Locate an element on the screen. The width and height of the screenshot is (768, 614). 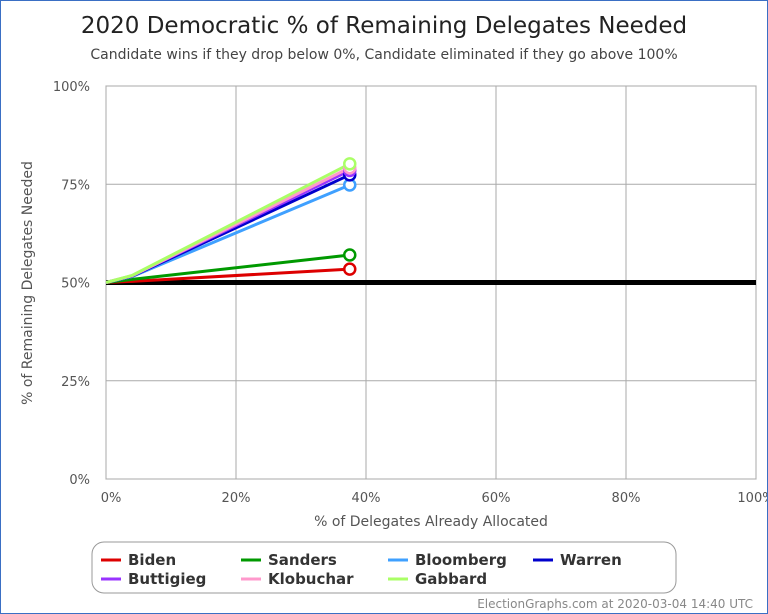
x-tick-label: 0% is located at coordinates (111, 498).